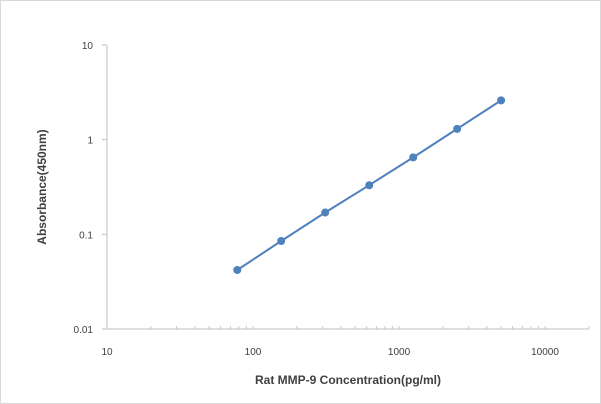  I want to click on y-axis-title: Absorbance(450nm), so click(42, 186).